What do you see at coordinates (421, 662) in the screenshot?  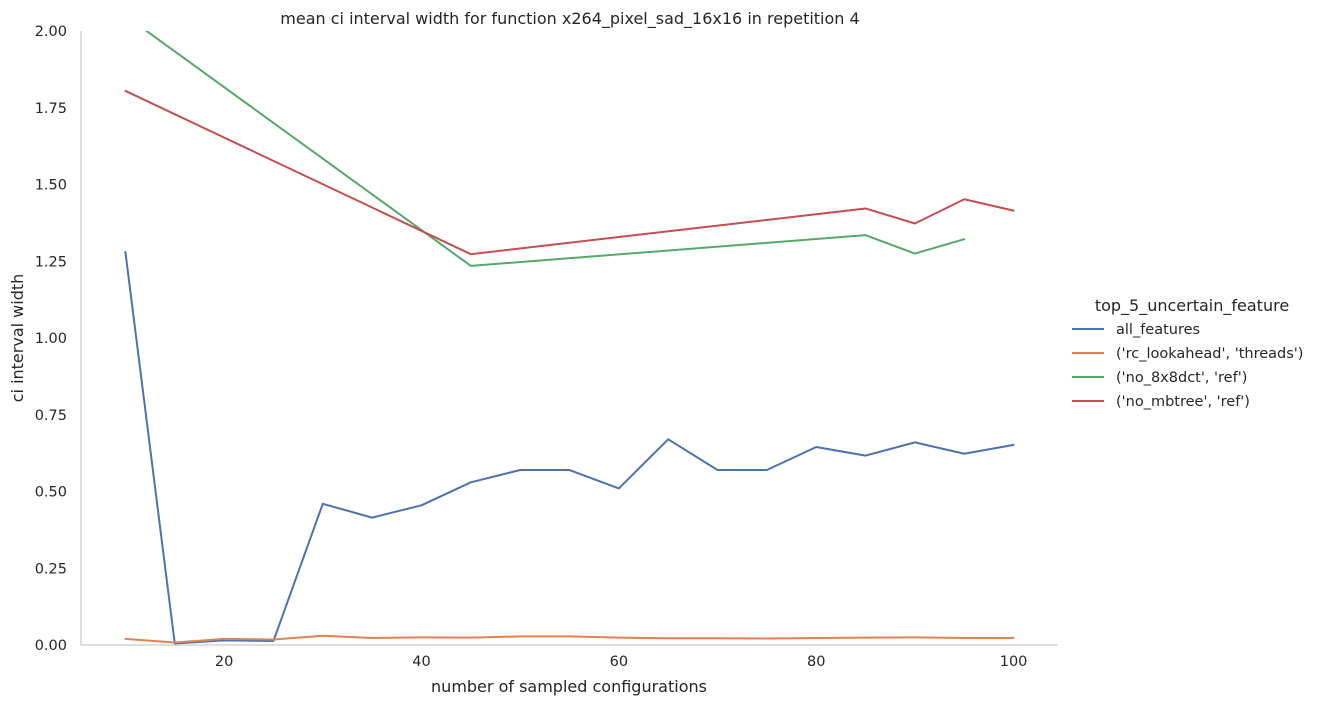 I see `x-tick-label: 40` at bounding box center [421, 662].